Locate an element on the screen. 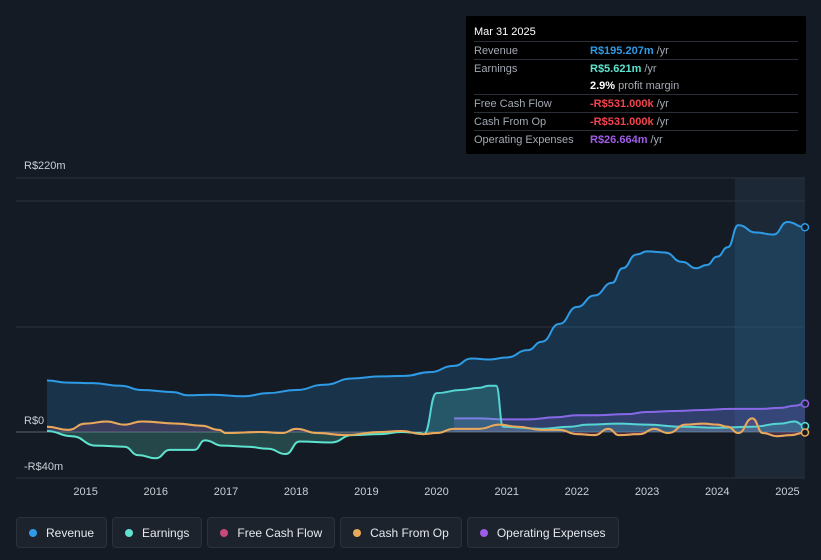 Image resolution: width=821 pixels, height=560 pixels. legend-label: Revenue is located at coordinates (70, 532).